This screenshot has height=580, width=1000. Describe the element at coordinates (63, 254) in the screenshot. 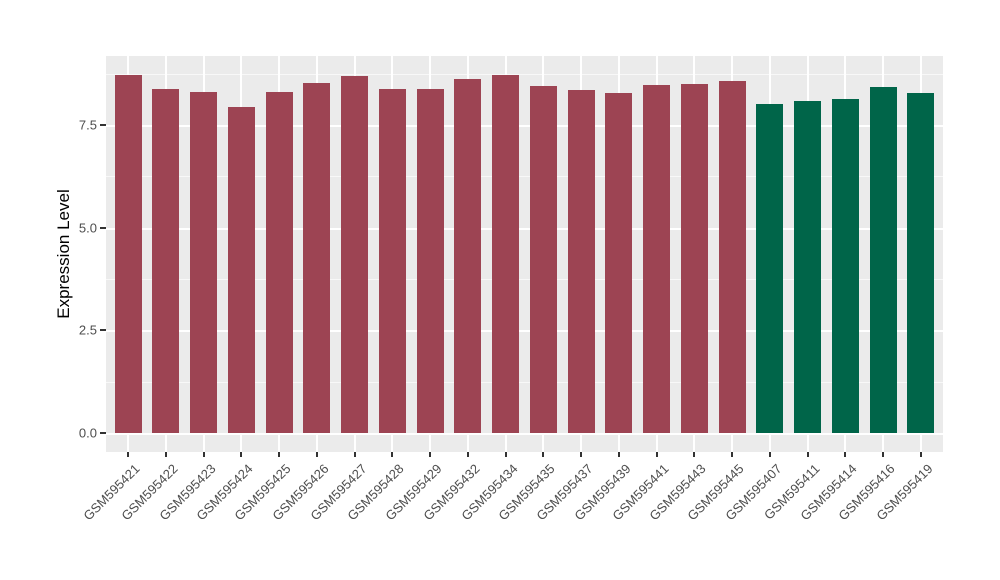

I see `y-axis-title: Expression Level` at that location.